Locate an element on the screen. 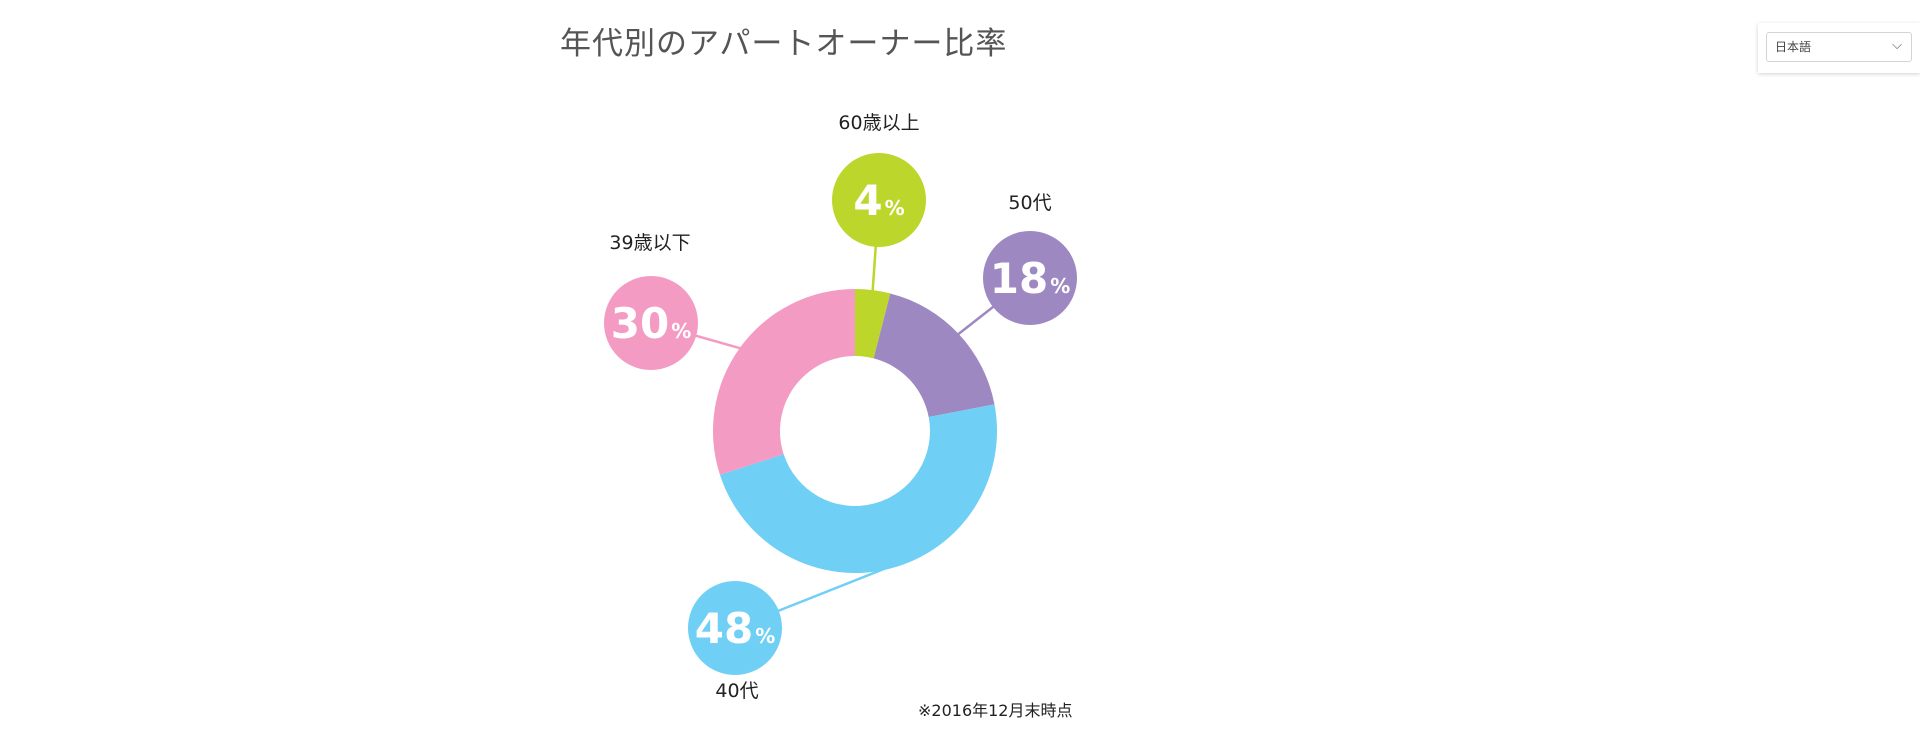 This screenshot has height=747, width=1920. data-label-value-2: 18 is located at coordinates (1019, 278).